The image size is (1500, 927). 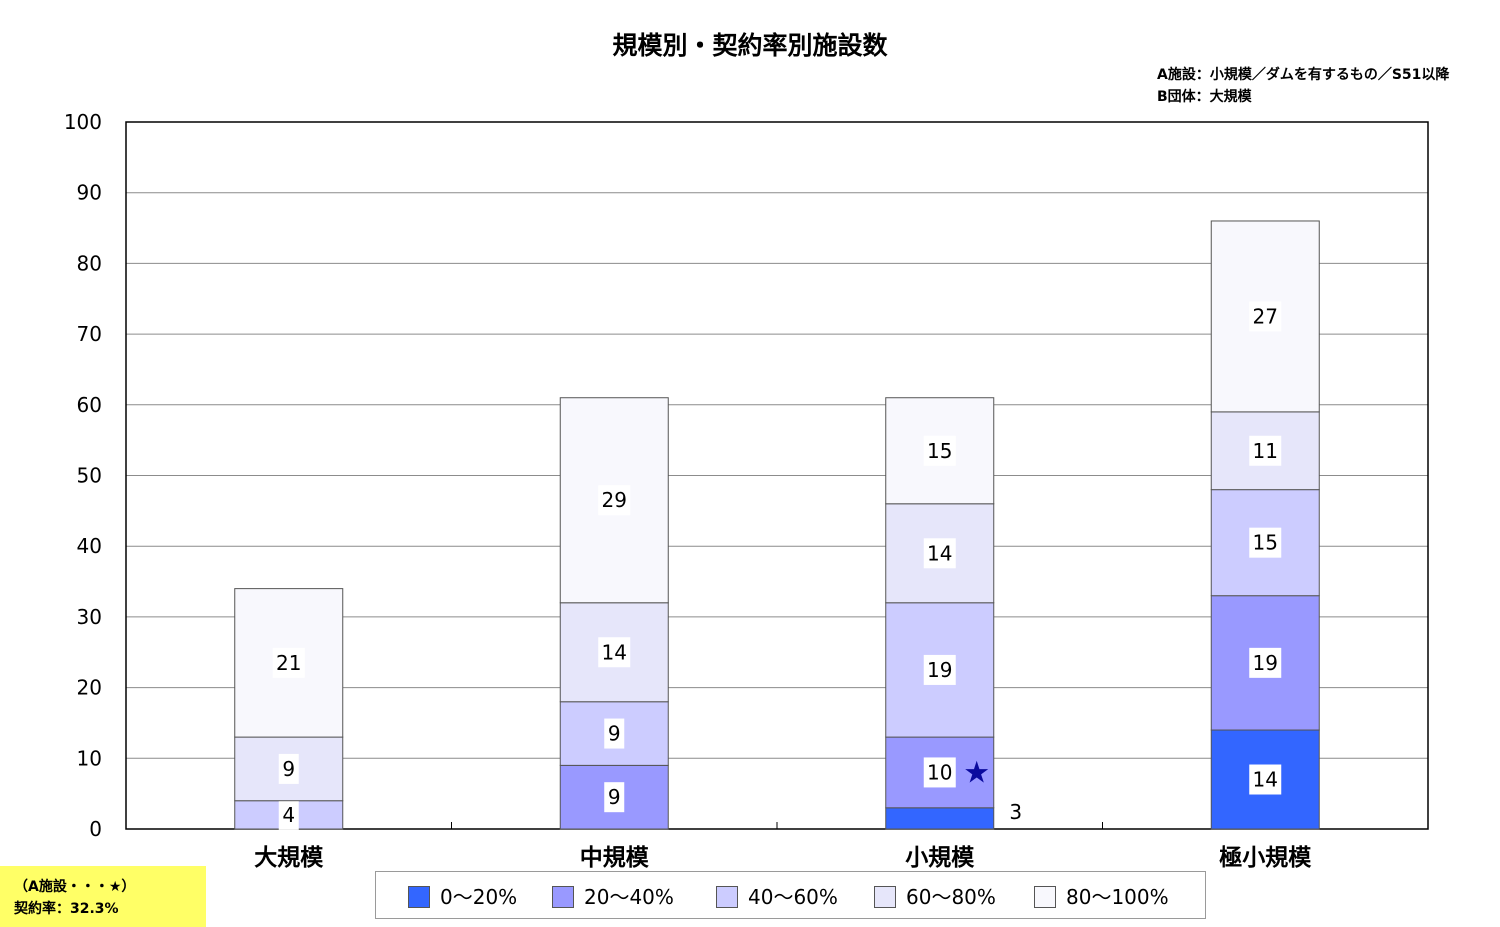 I want to click on data-label: 3, so click(x=1015, y=812).